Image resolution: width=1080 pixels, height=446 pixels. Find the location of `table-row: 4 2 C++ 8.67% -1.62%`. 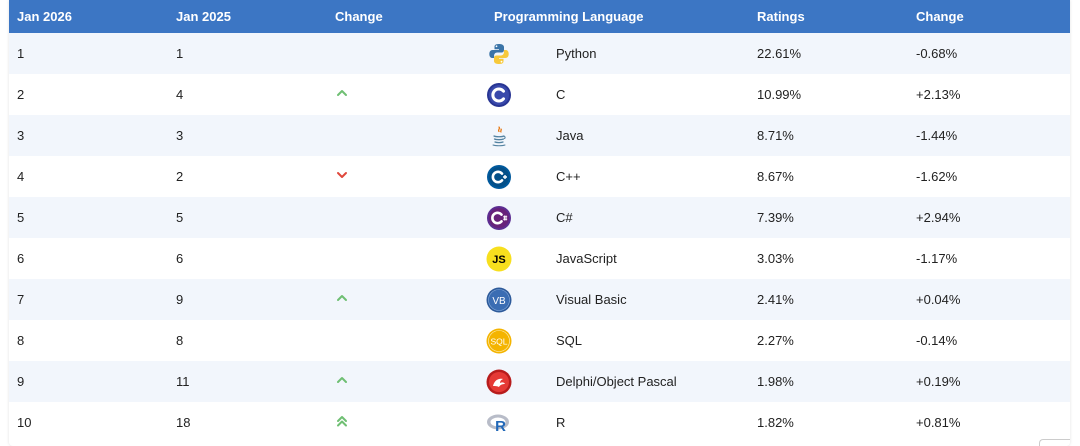

table-row: 4 2 C++ 8.67% -1.62% is located at coordinates (539, 176).